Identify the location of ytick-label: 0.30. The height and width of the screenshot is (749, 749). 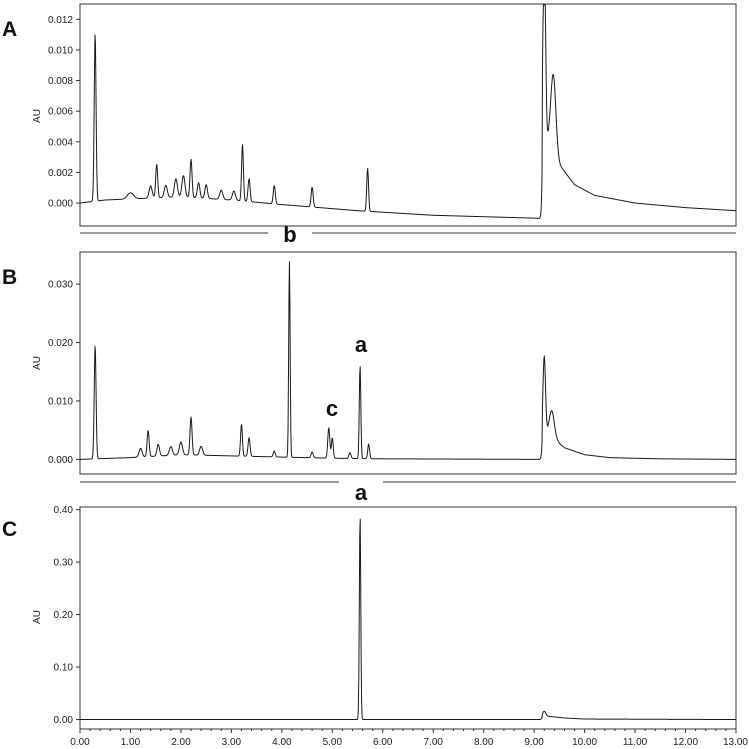
(64, 563).